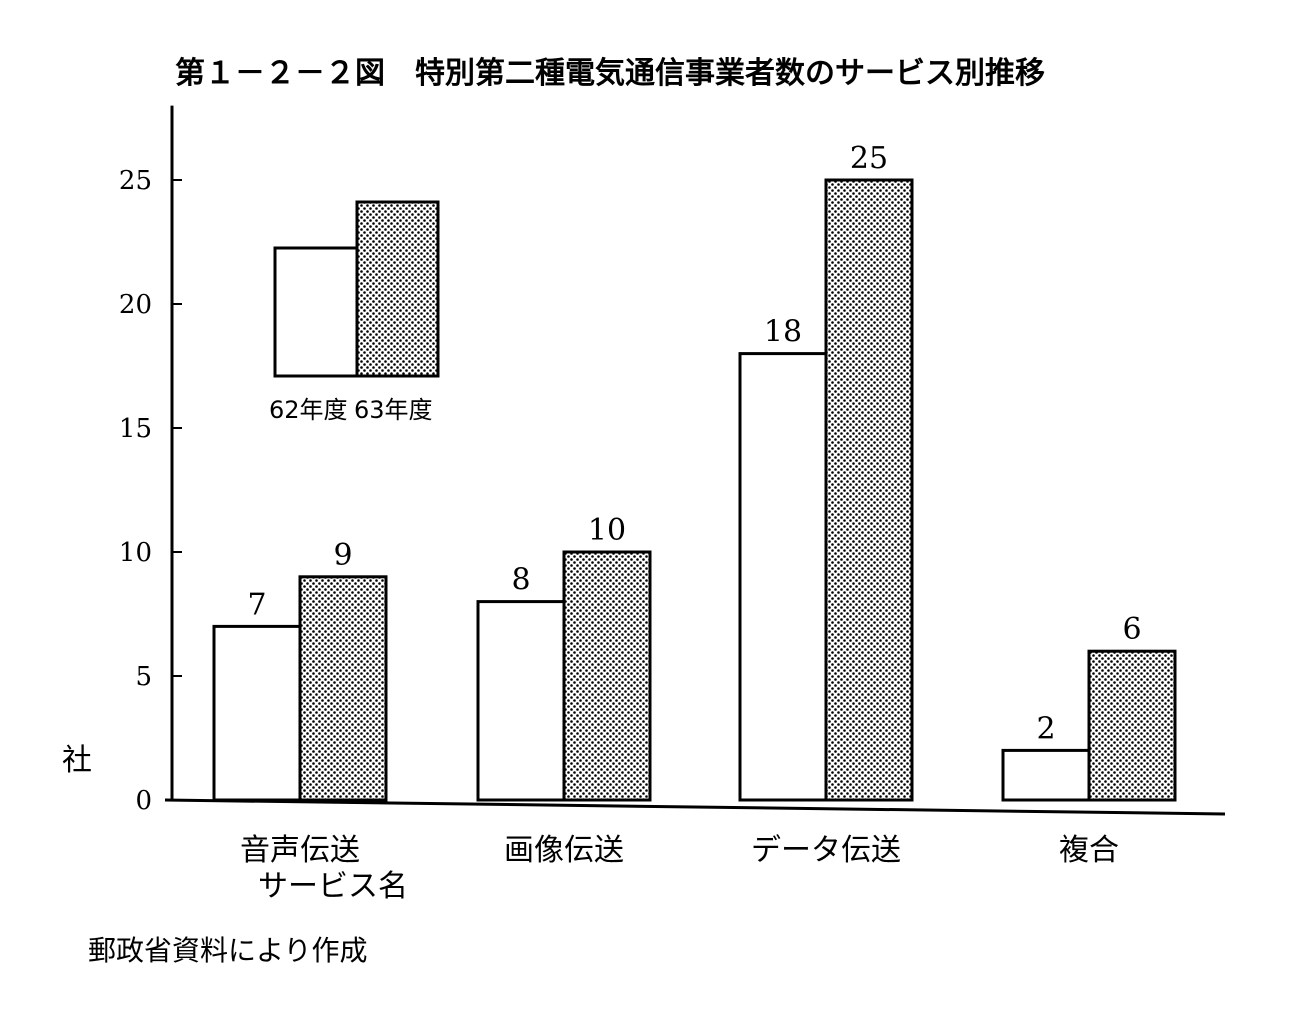 This screenshot has height=1025, width=1299. What do you see at coordinates (143, 801) in the screenshot?
I see `y-tick-label: 0` at bounding box center [143, 801].